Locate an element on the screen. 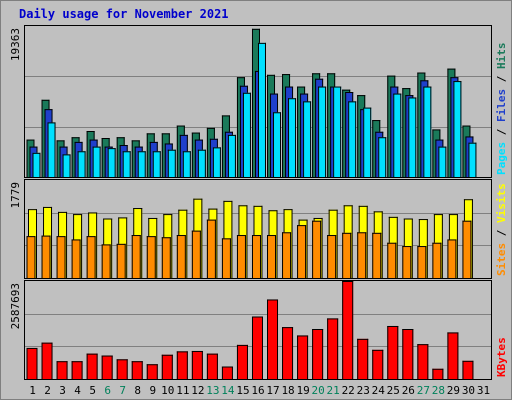 This screenshot has width=512, height=400. panel-1-legend: Pages / Files / Hits is located at coordinates (501, 109).